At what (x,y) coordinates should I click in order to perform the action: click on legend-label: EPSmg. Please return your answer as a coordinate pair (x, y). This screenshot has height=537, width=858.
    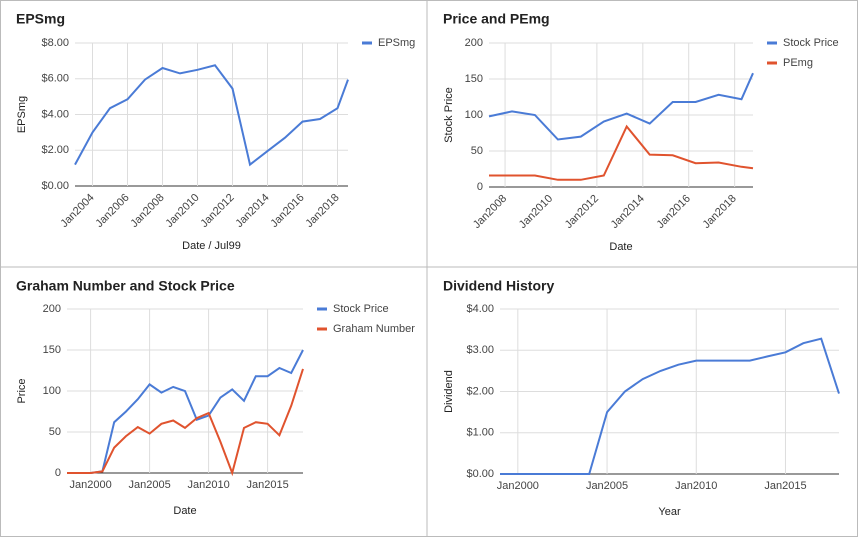
    Looking at the image, I should click on (396, 43).